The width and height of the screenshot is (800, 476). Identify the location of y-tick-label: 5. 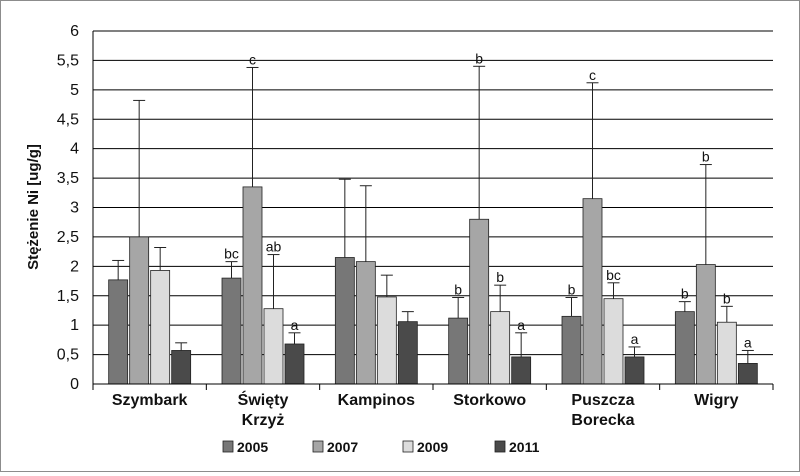
(74, 90).